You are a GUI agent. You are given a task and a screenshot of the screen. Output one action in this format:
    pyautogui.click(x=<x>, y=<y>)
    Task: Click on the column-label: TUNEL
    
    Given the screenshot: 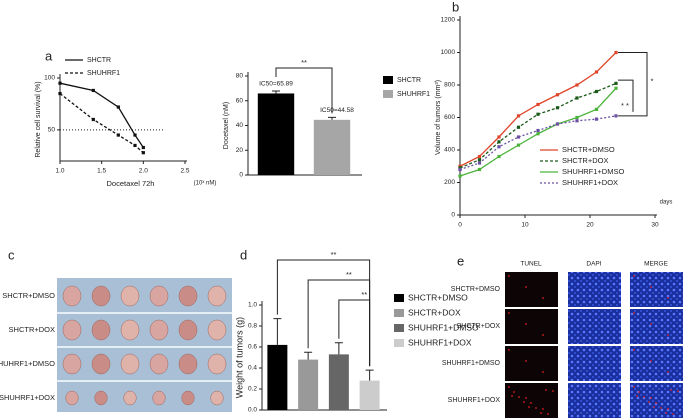 What is the action you would take?
    pyautogui.click(x=531, y=264)
    